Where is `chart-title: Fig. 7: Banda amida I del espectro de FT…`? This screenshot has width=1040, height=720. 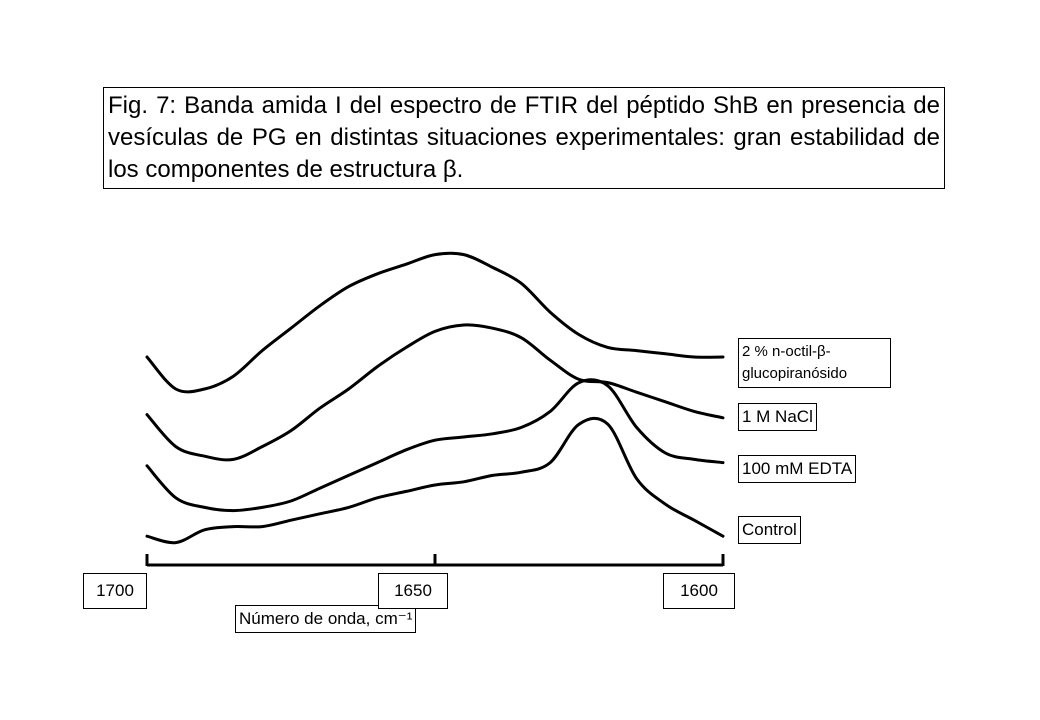 chart-title: Fig. 7: Banda amida I del espectro de FT… is located at coordinates (524, 138).